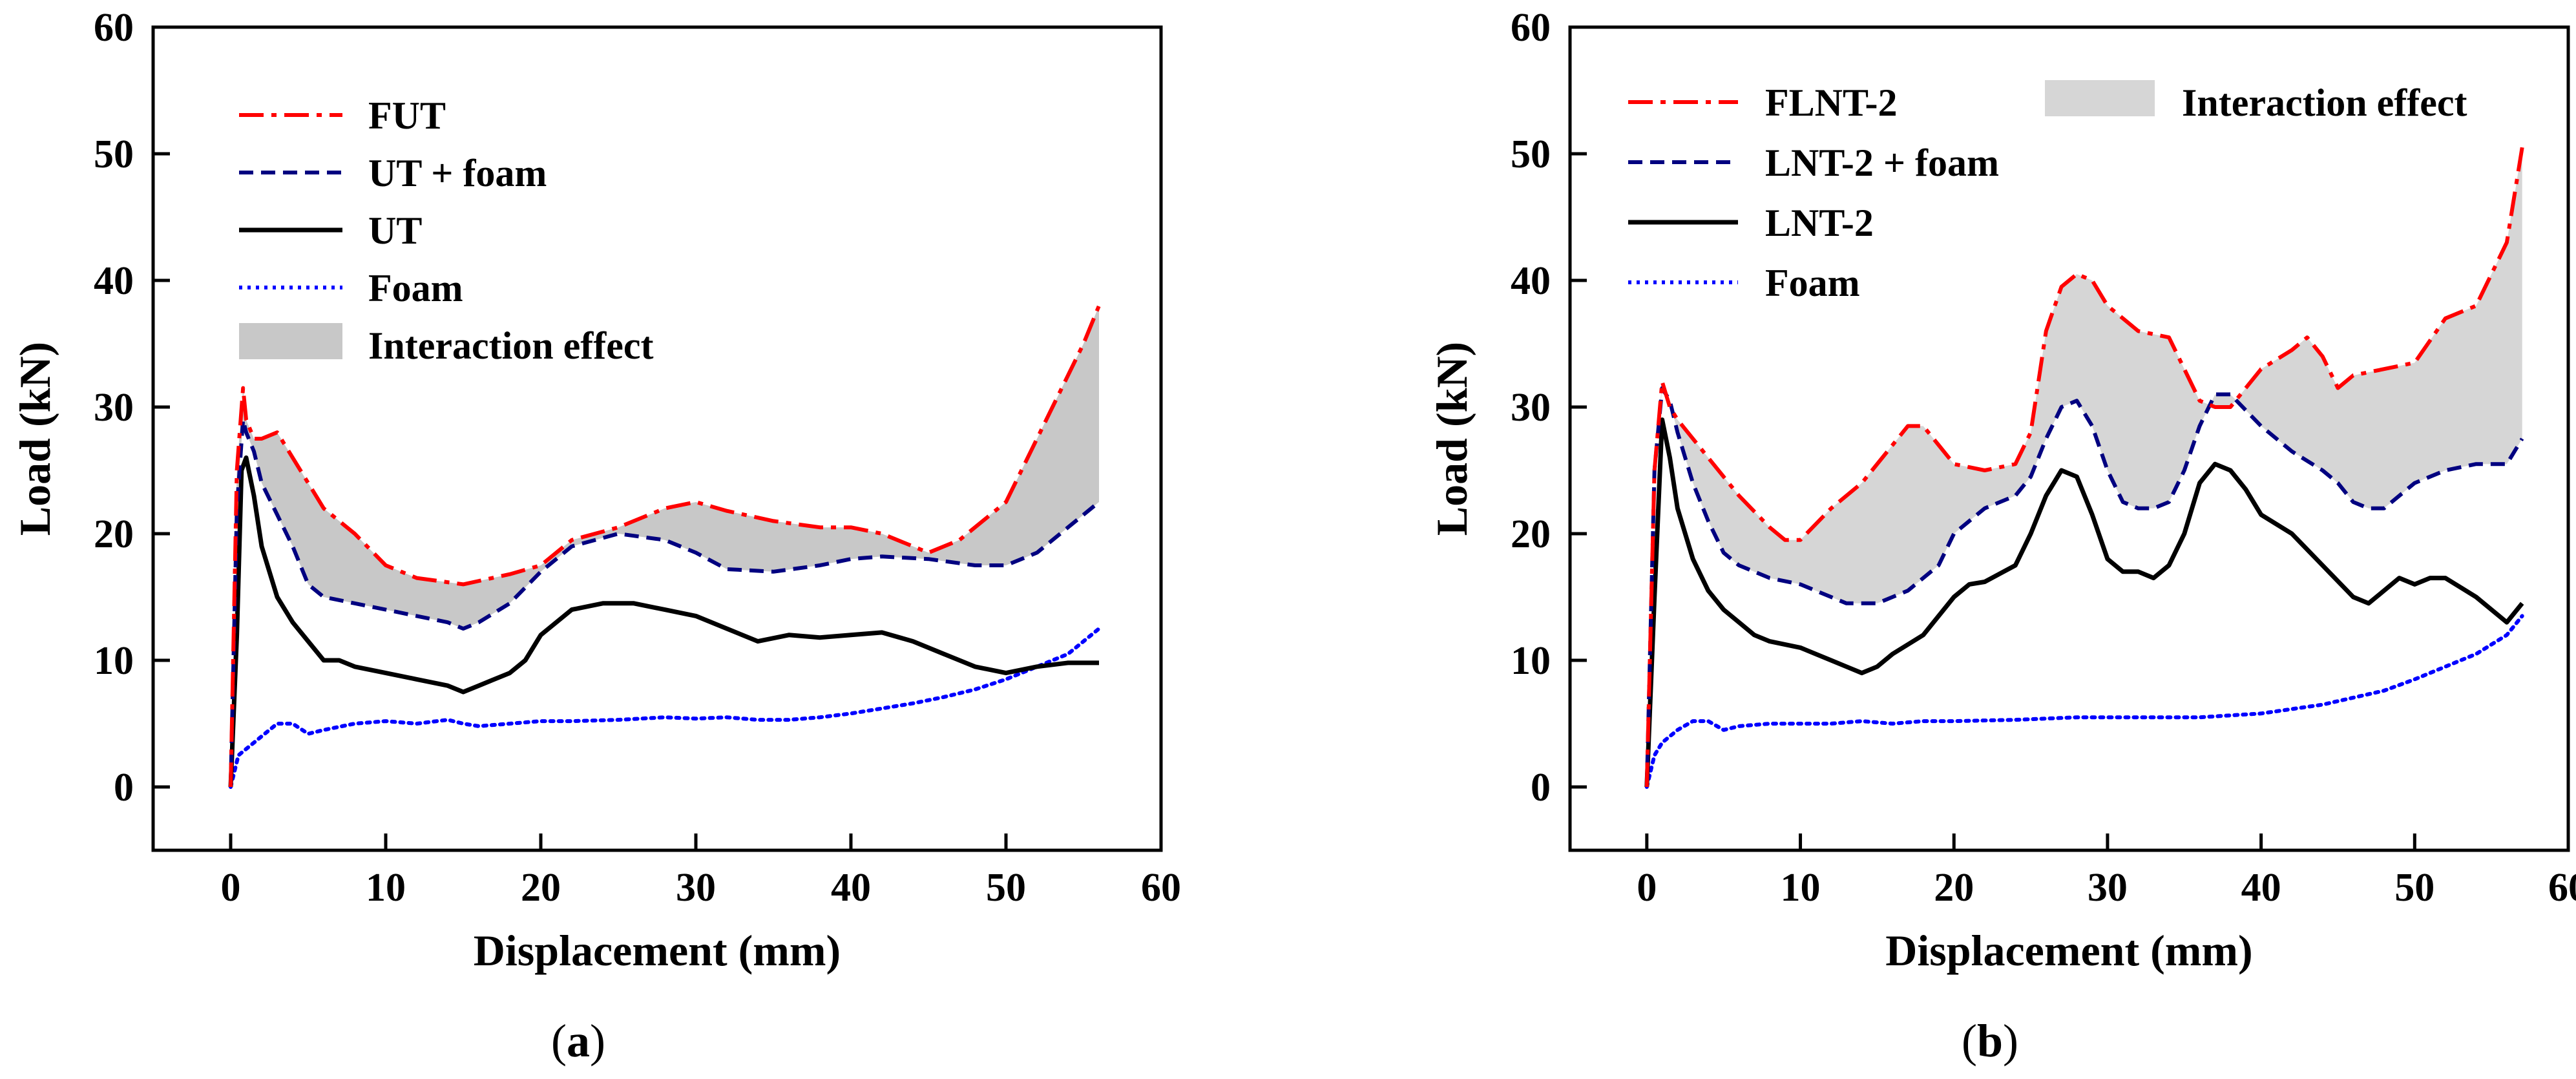  What do you see at coordinates (1819, 223) in the screenshot?
I see `legend-label: LNT-2` at bounding box center [1819, 223].